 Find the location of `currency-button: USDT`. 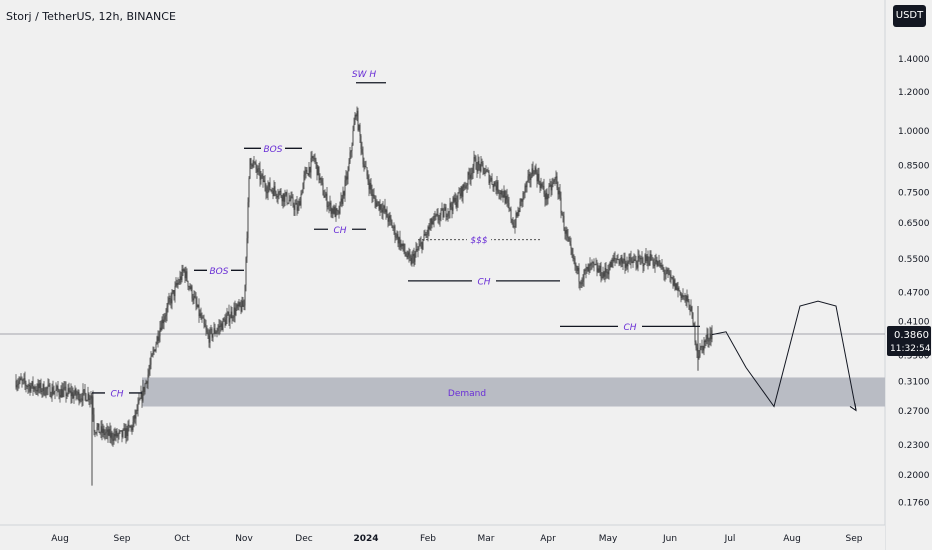

currency-button: USDT is located at coordinates (909, 16).